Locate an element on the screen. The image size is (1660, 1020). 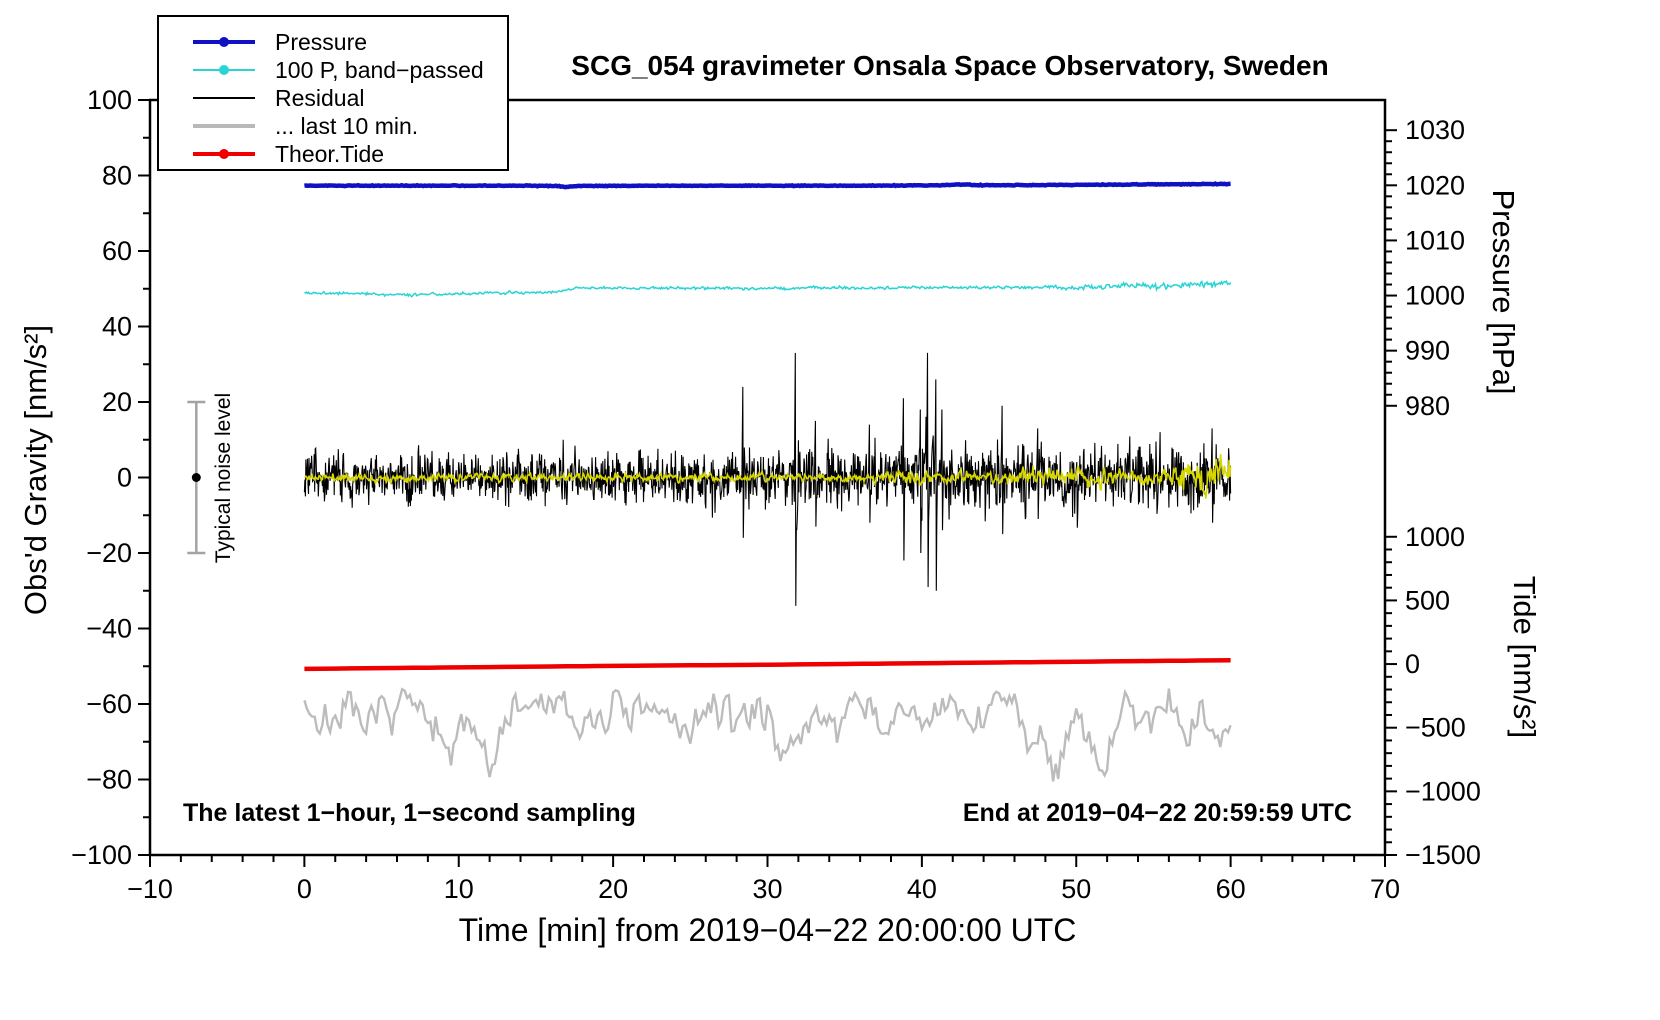
svg-text: 1020 is located at coordinates (1435, 185).